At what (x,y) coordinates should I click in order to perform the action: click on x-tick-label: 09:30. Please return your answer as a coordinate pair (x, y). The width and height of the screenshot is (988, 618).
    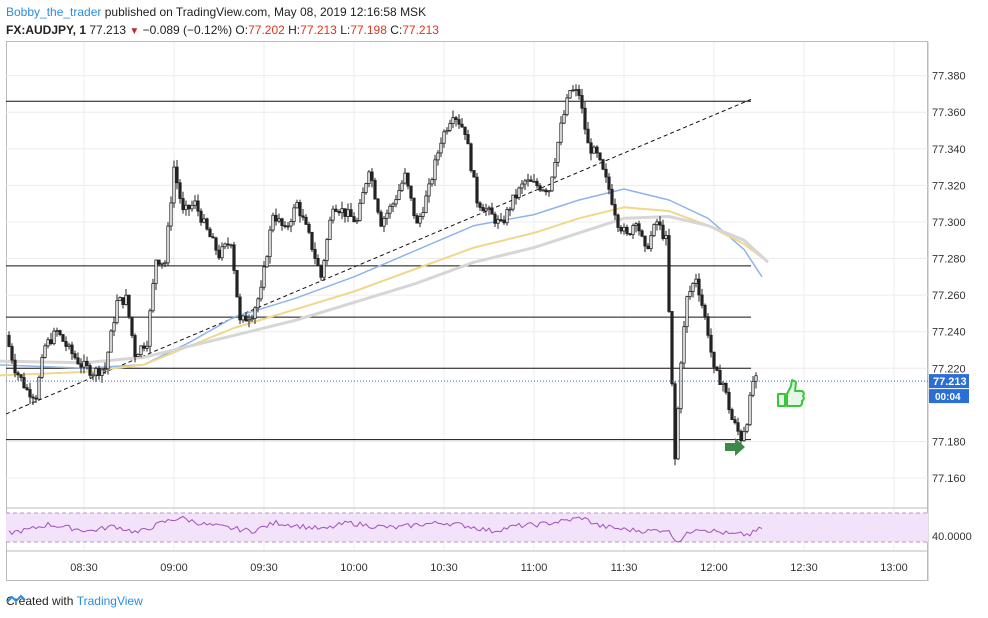
    Looking at the image, I should click on (264, 568).